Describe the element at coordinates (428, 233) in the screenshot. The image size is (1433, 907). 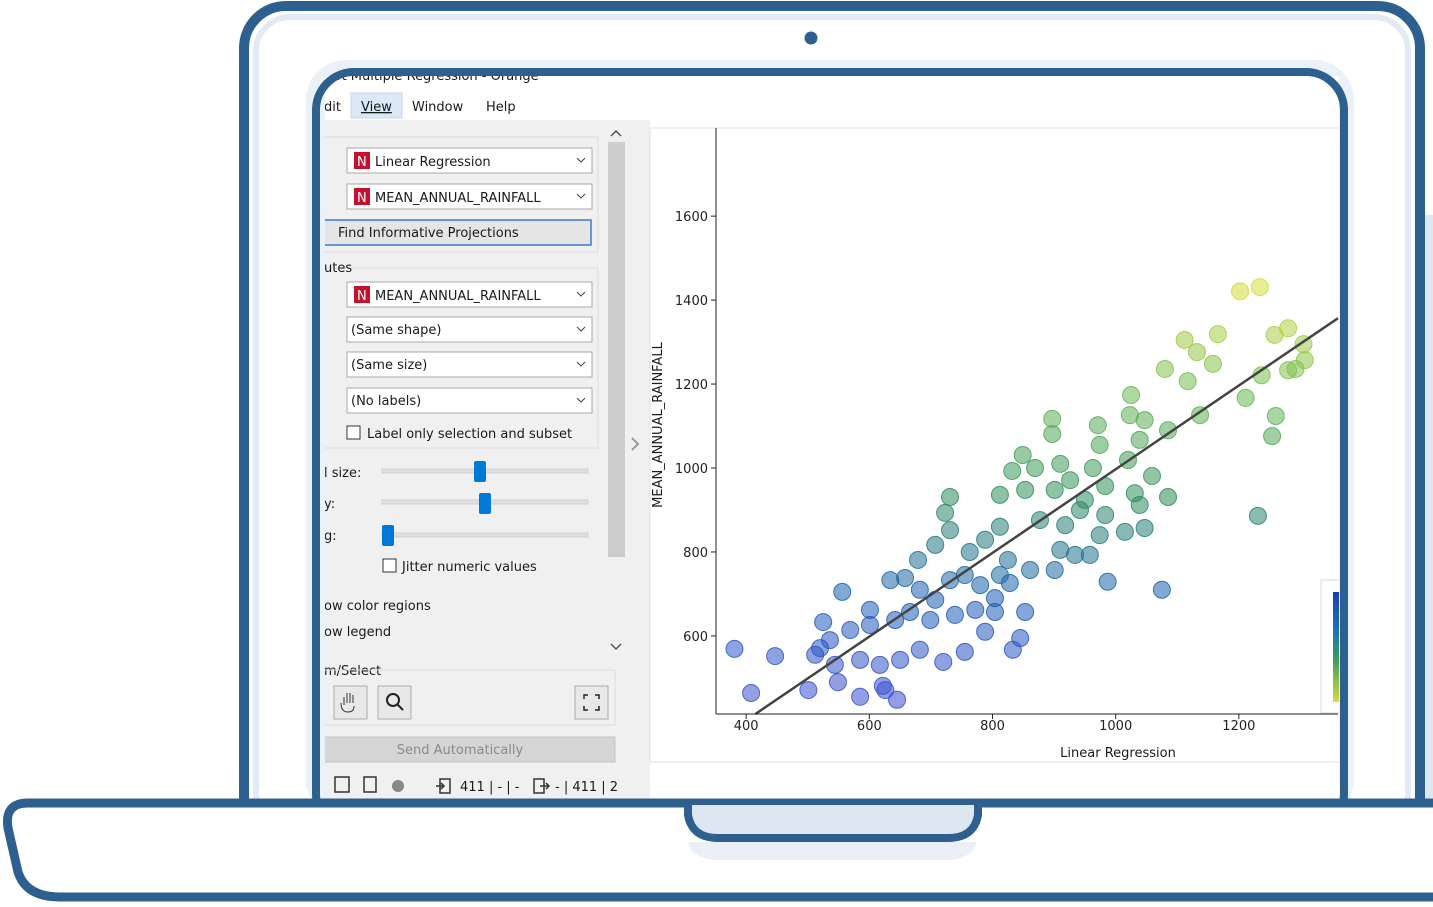
I see `button-text: Find Informative Projections` at that location.